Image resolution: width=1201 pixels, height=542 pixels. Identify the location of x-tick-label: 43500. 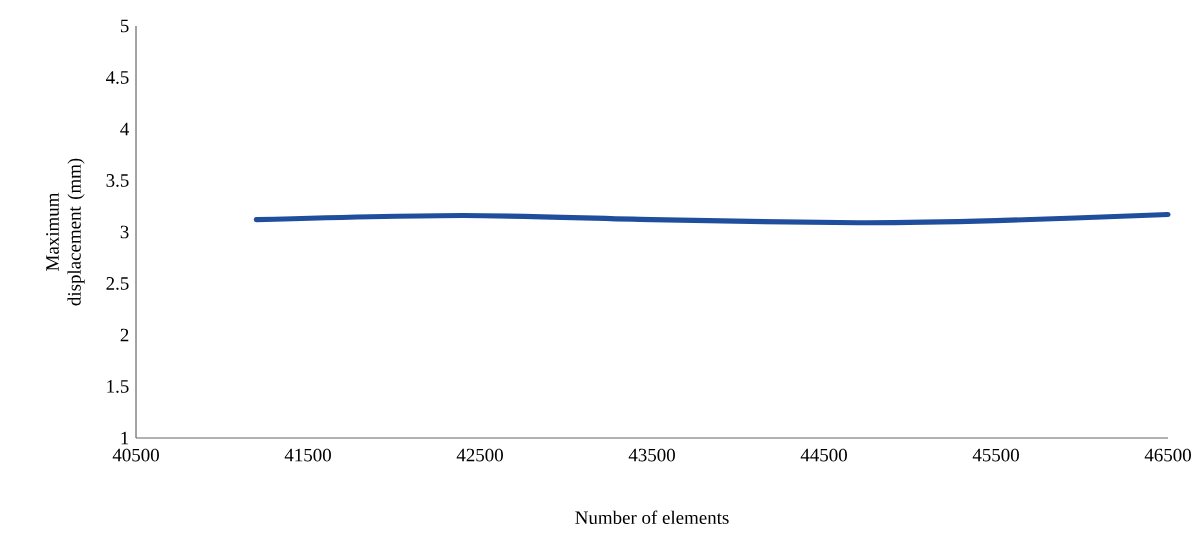
(651, 455).